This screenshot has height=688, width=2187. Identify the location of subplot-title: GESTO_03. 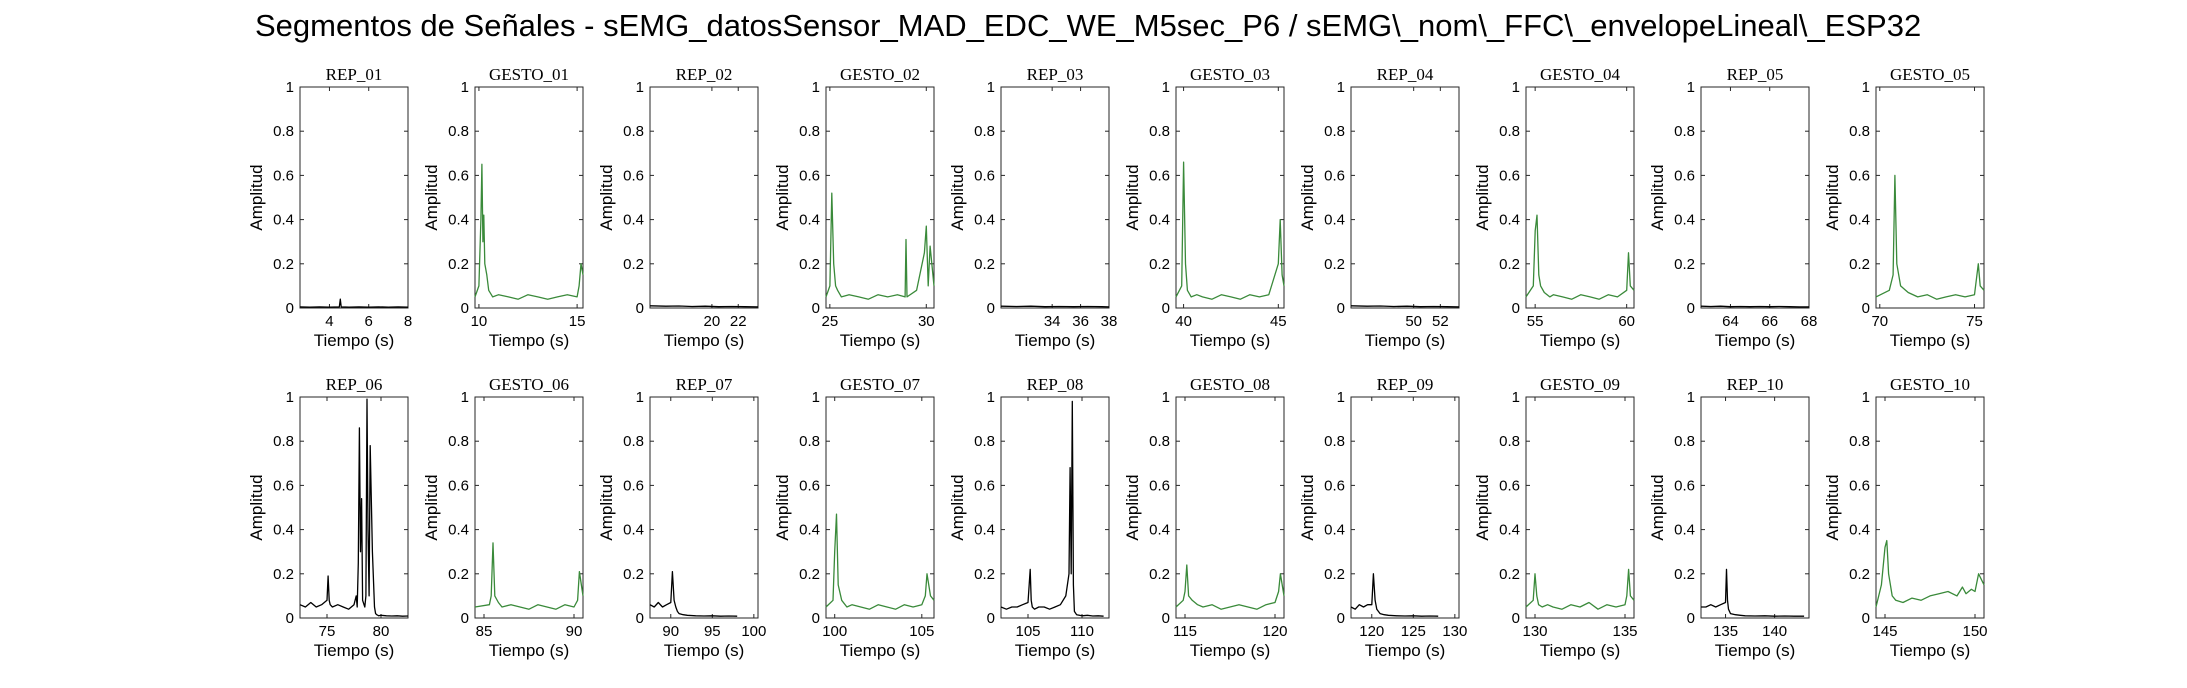
(1230, 74).